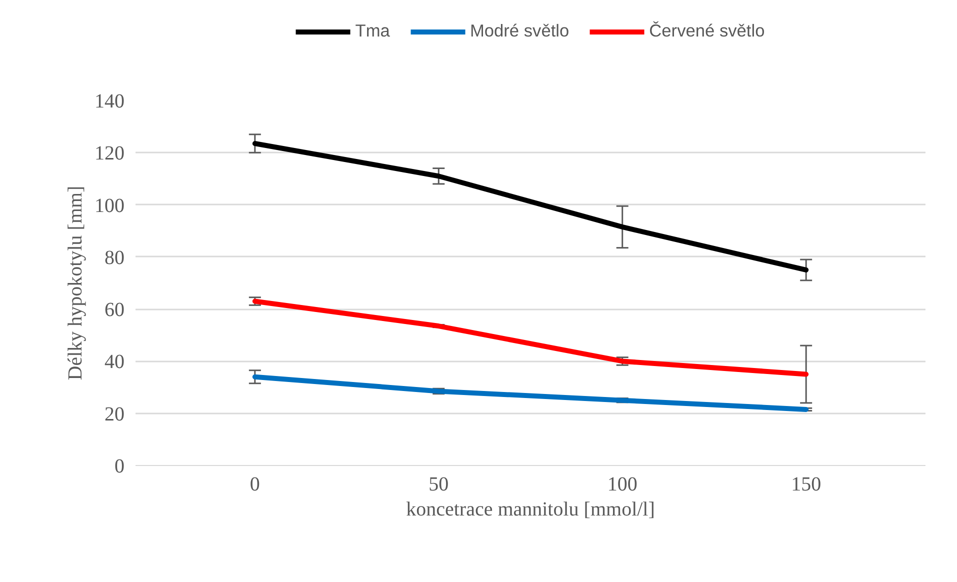  I want to click on x-tick-label: 50, so click(438, 485).